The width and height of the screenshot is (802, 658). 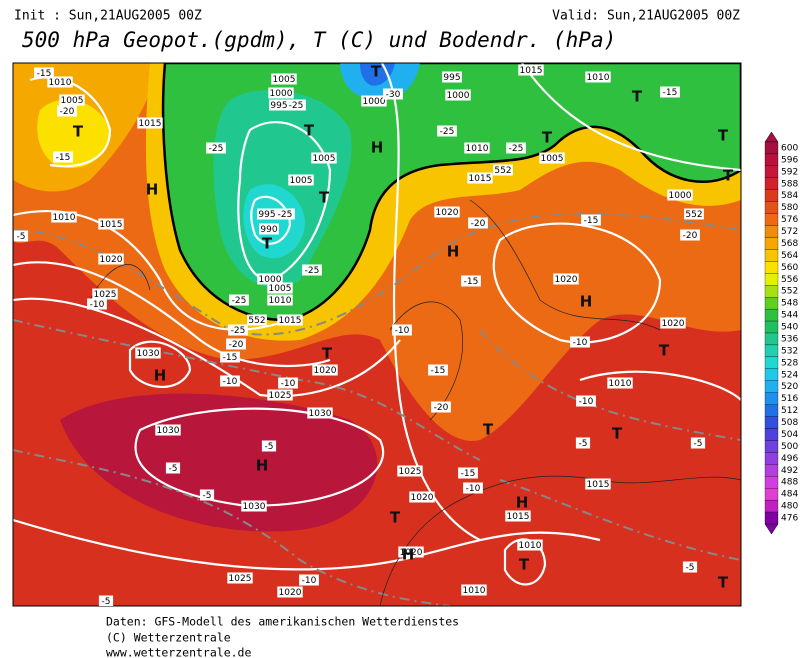 I want to click on contour-label: 1030, so click(x=168, y=431).